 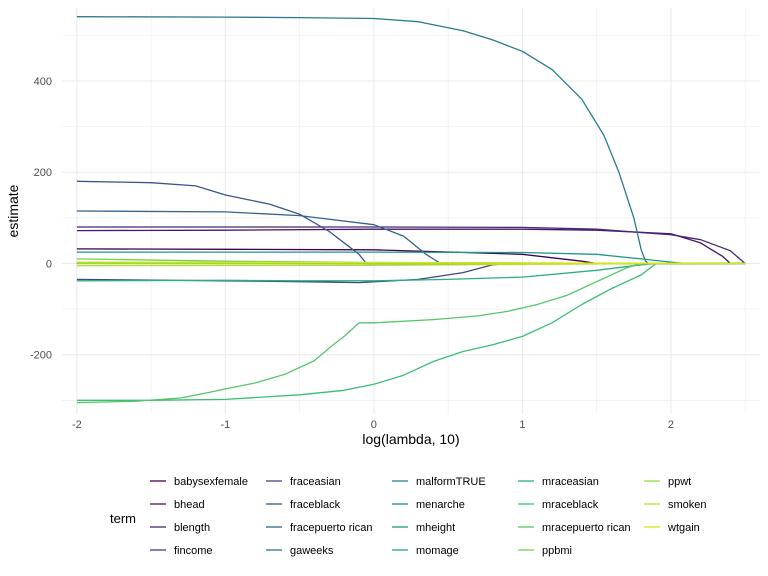 What do you see at coordinates (123, 518) in the screenshot?
I see `legend-title: term` at bounding box center [123, 518].